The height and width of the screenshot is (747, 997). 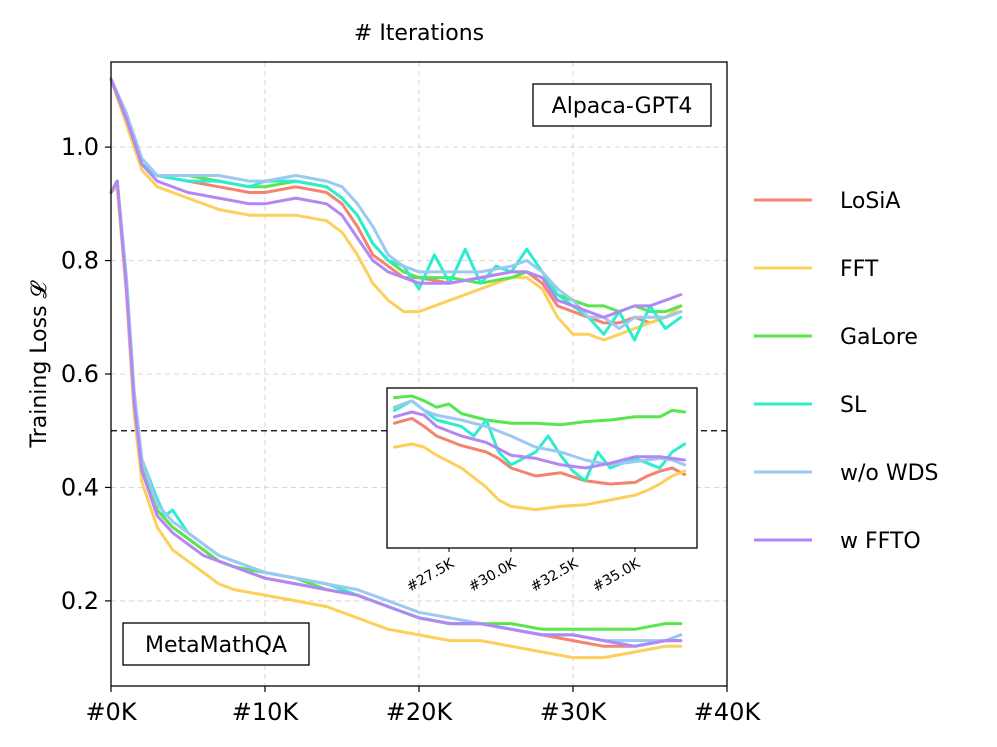 What do you see at coordinates (539, 410) in the screenshot?
I see `inset-line-galore` at bounding box center [539, 410].